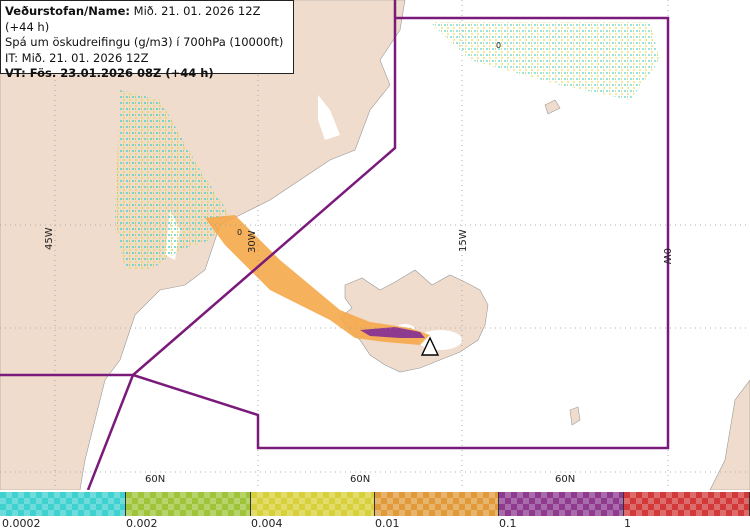 Image resolution: width=750 pixels, height=532 pixels. I want to click on legend-tick-label: 1, so click(627, 523).